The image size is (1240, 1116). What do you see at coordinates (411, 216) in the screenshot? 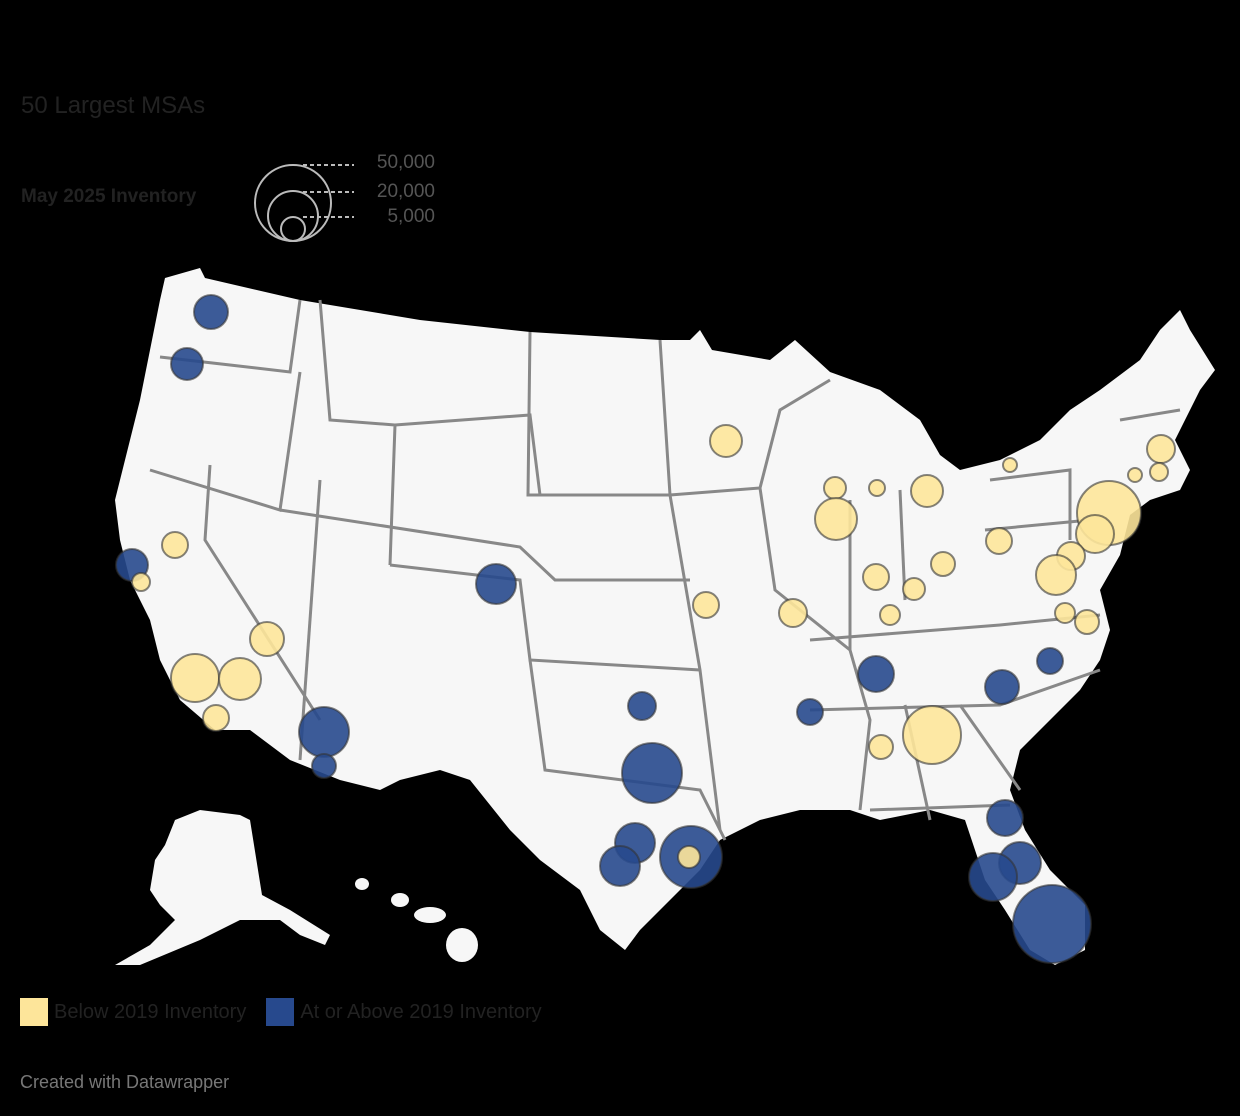
I see `size-legend-value-small: 5,000` at bounding box center [411, 216].